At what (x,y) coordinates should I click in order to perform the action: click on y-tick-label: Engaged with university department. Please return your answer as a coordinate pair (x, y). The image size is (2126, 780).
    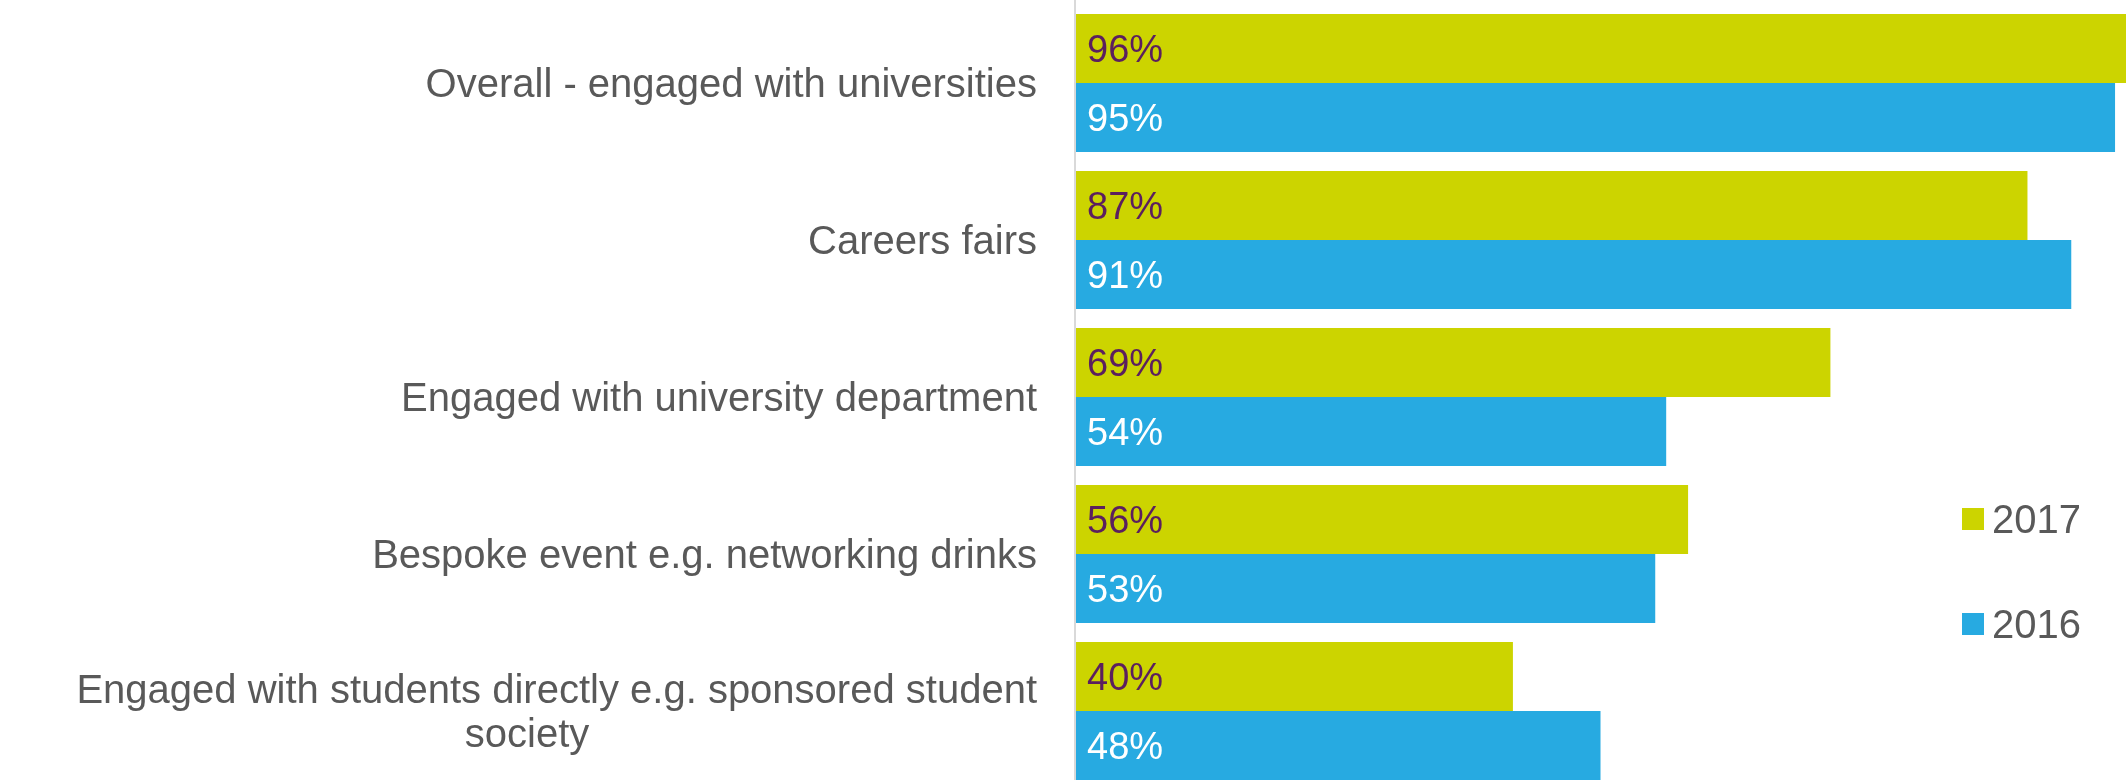
    Looking at the image, I should click on (719, 397).